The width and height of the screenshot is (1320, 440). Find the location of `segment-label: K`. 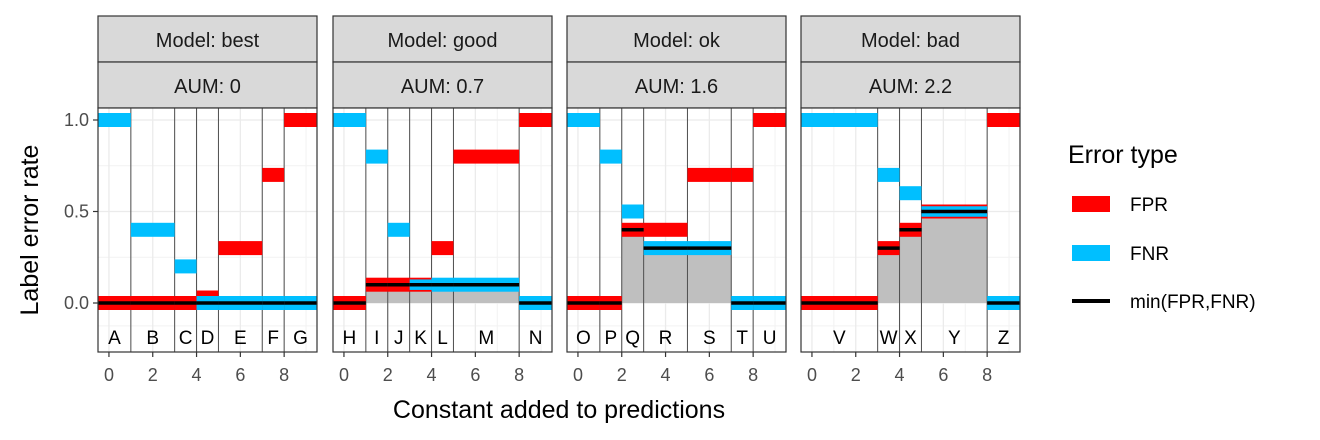

segment-label: K is located at coordinates (420, 338).